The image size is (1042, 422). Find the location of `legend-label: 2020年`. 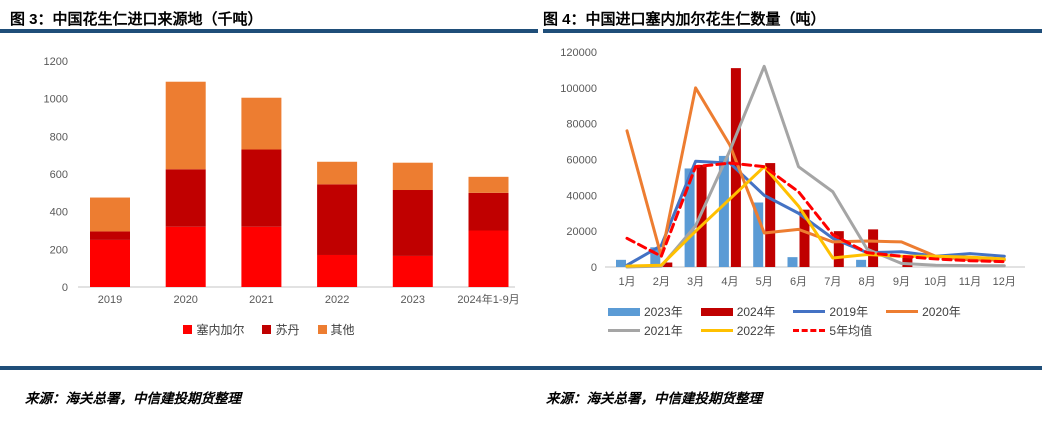

legend-label: 2020年 is located at coordinates (941, 312).